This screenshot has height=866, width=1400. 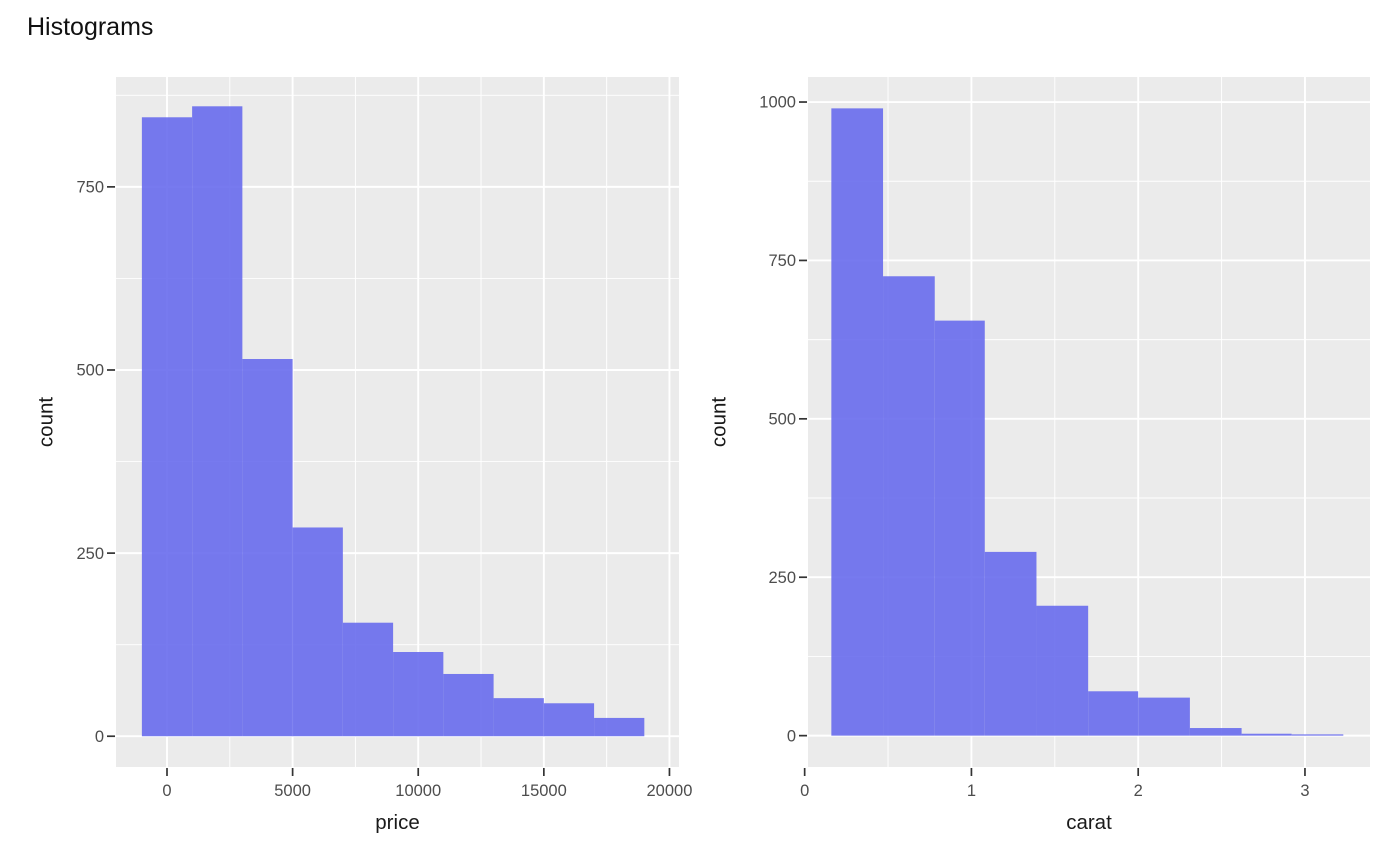 What do you see at coordinates (1304, 791) in the screenshot?
I see `x-tick-label: 3` at bounding box center [1304, 791].